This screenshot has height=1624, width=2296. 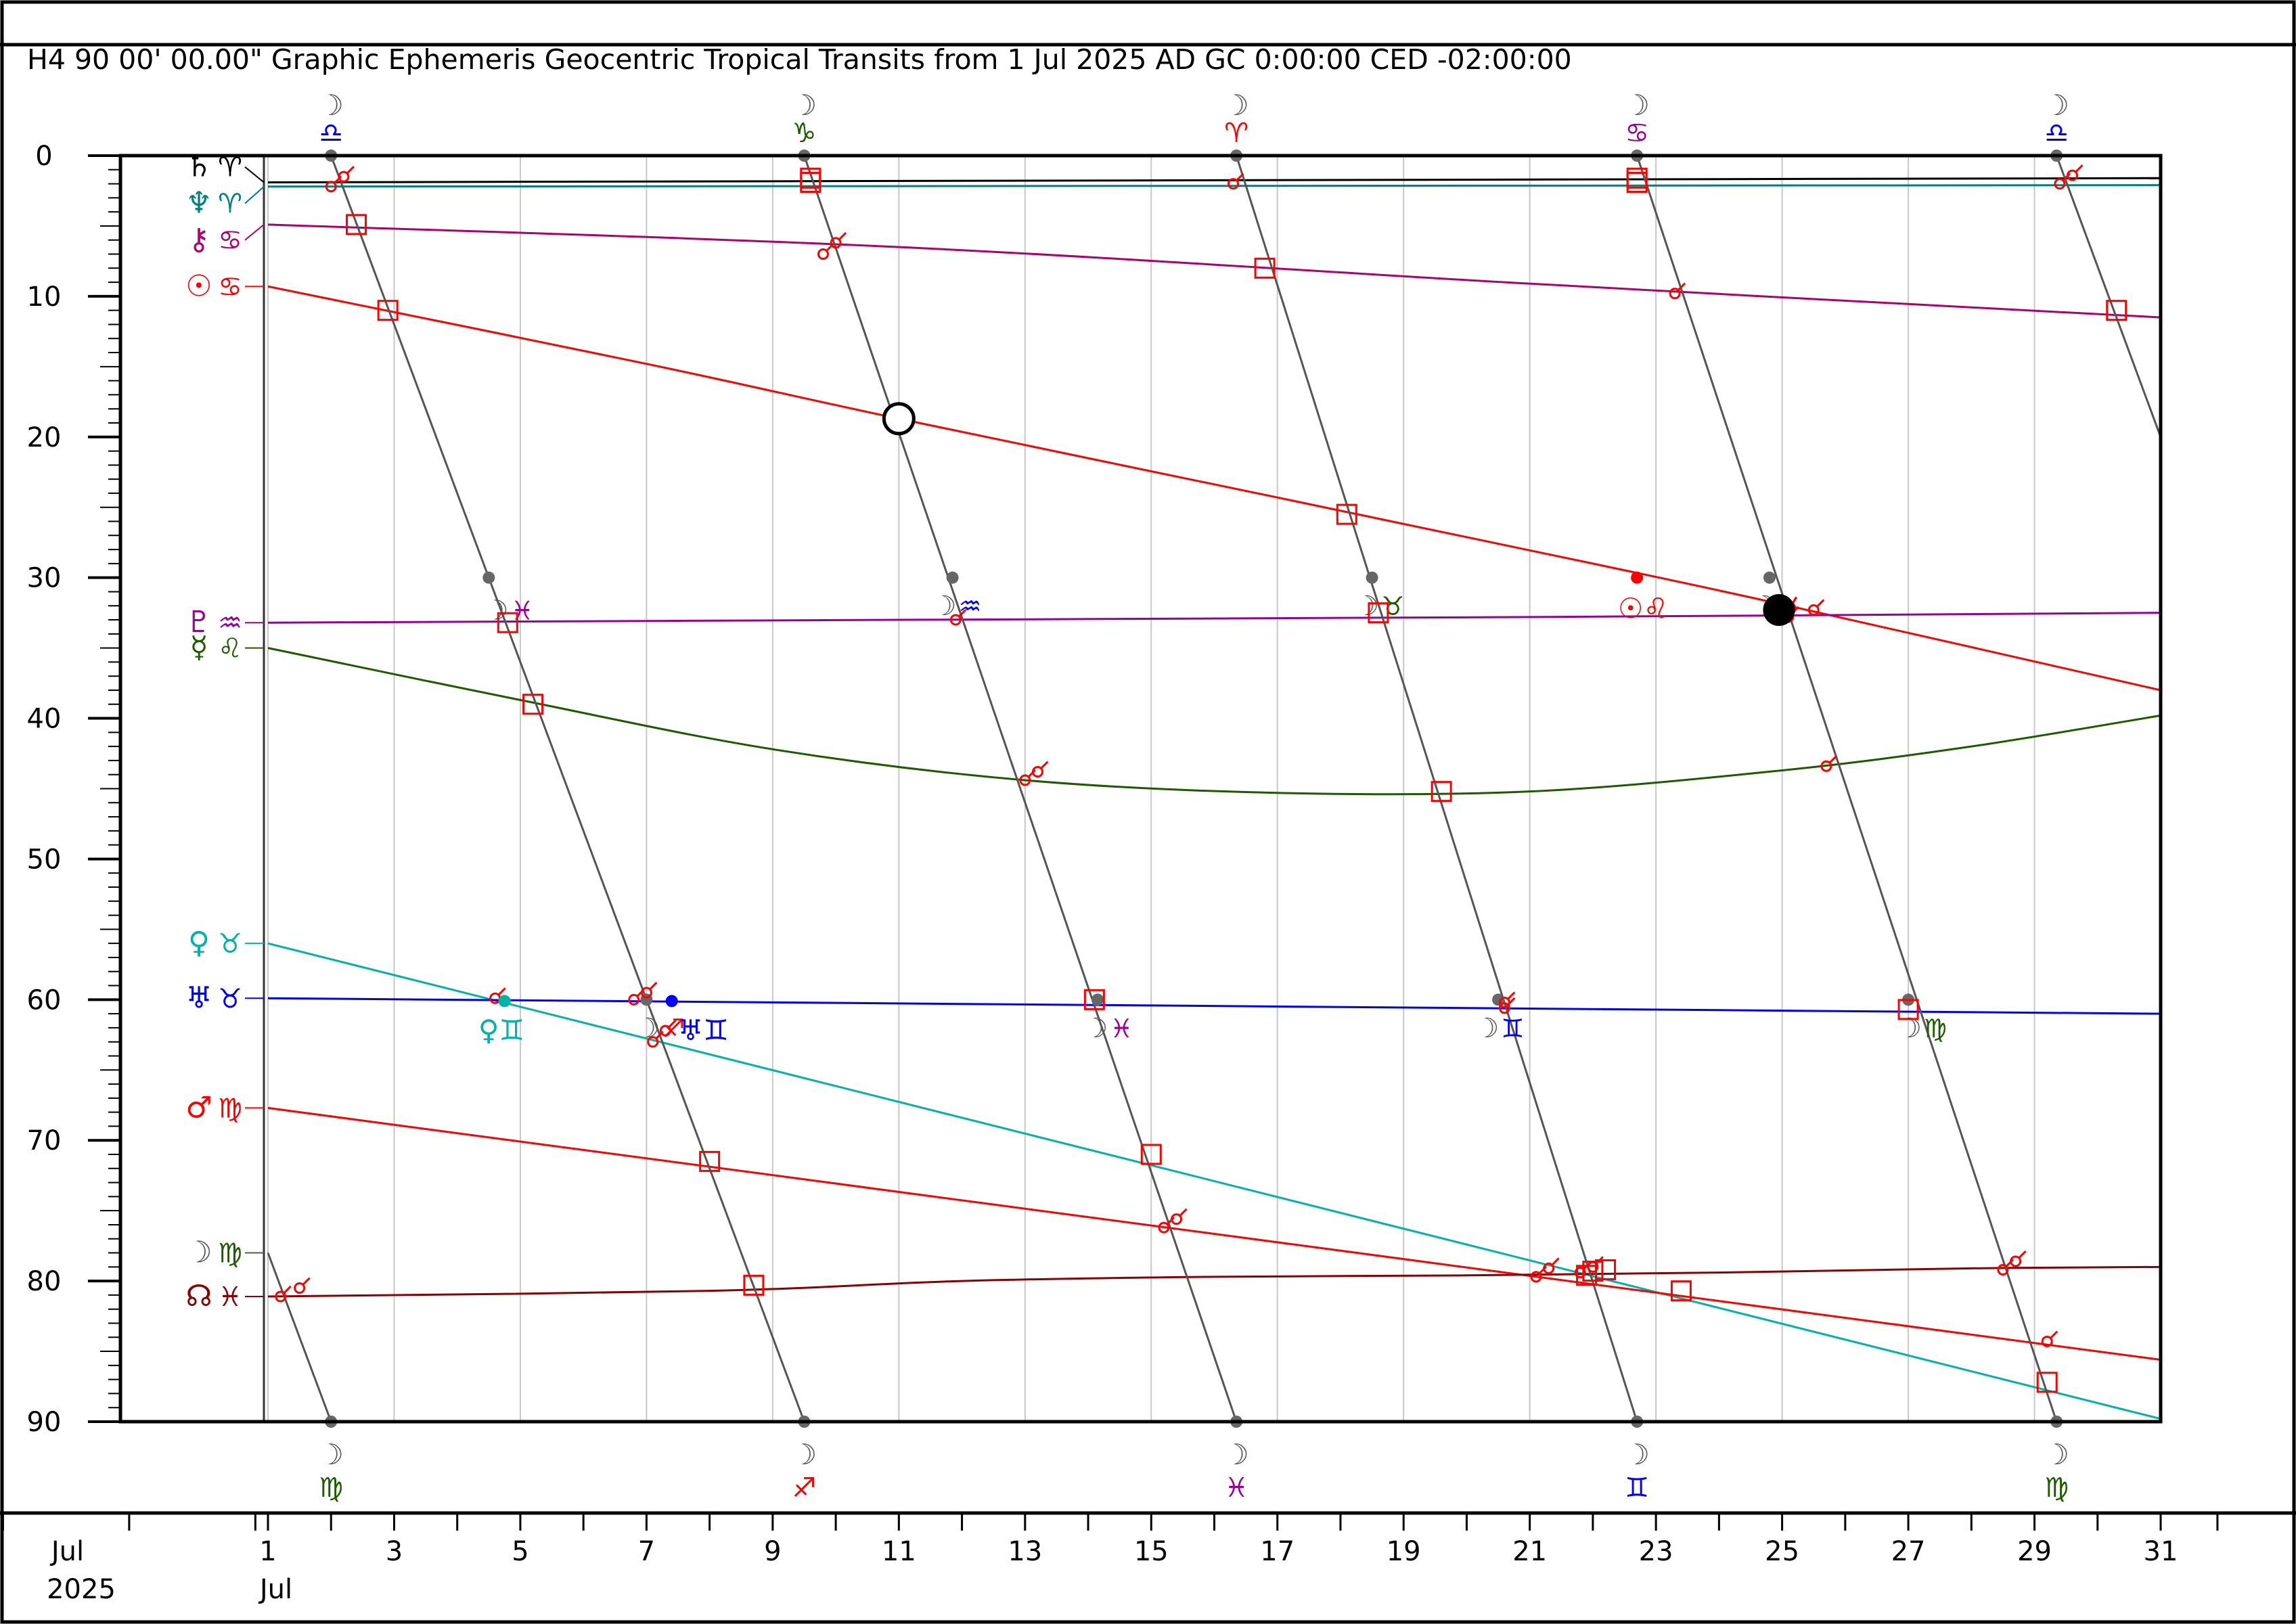 I want to click on x-tick-label: 7, so click(x=646, y=1551).